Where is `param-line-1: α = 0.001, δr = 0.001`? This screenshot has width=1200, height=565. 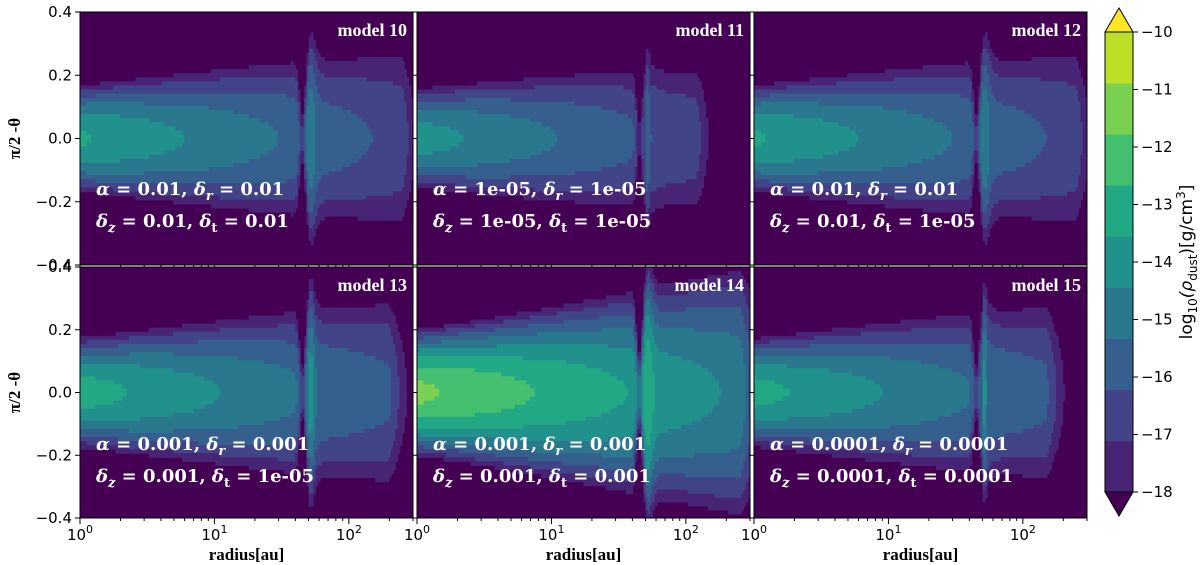
param-line-1: α = 0.001, δr = 0.001 is located at coordinates (539, 446).